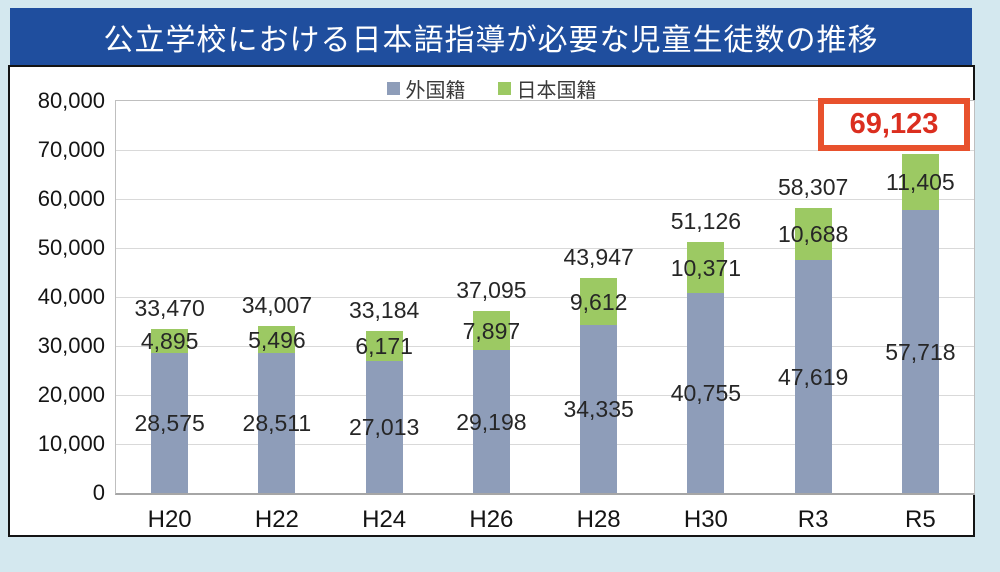 This screenshot has width=1000, height=572. What do you see at coordinates (169, 519) in the screenshot?
I see `x-tick-label-h20: H20` at bounding box center [169, 519].